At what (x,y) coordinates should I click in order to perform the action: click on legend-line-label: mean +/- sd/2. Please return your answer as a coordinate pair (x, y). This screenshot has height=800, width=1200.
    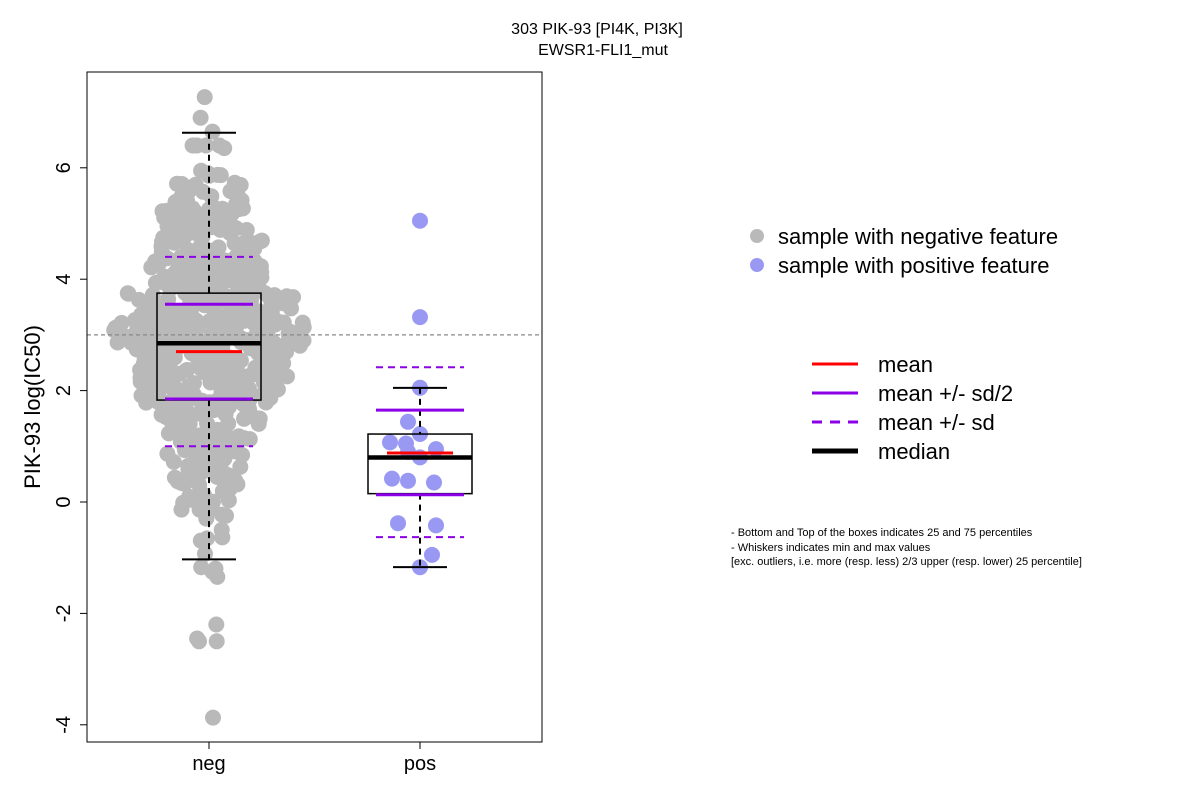
    Looking at the image, I should click on (945, 393).